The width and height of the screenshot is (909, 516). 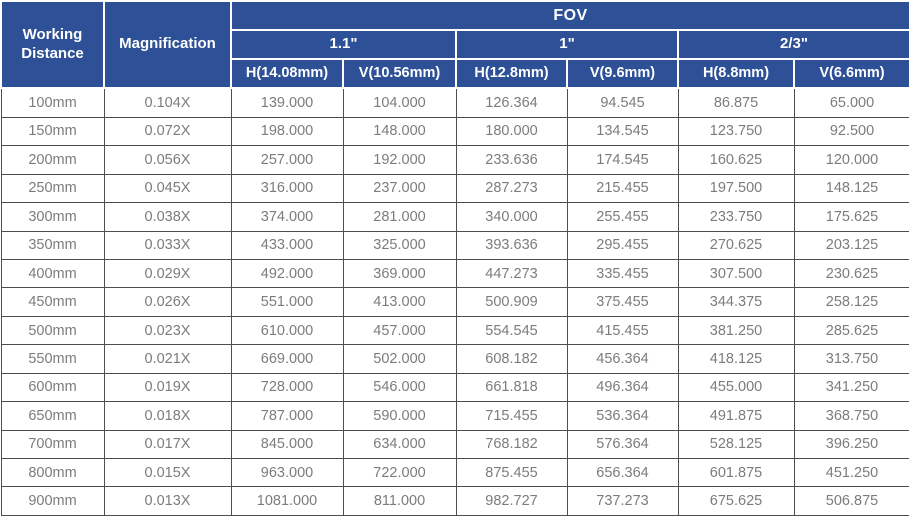 What do you see at coordinates (167, 330) in the screenshot?
I see `cell: 0.023X` at bounding box center [167, 330].